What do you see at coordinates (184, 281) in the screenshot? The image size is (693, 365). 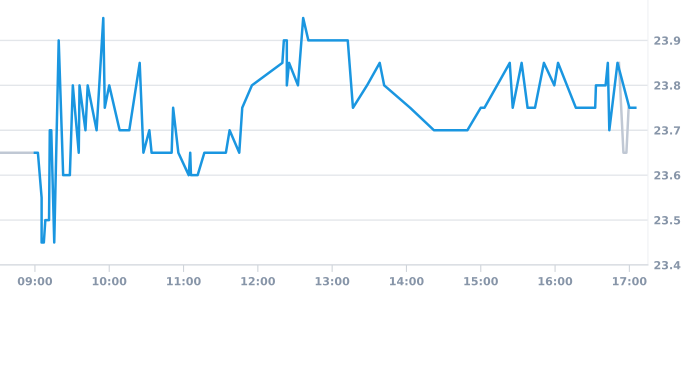 I see `x-tick-label: 11:00` at bounding box center [184, 281].